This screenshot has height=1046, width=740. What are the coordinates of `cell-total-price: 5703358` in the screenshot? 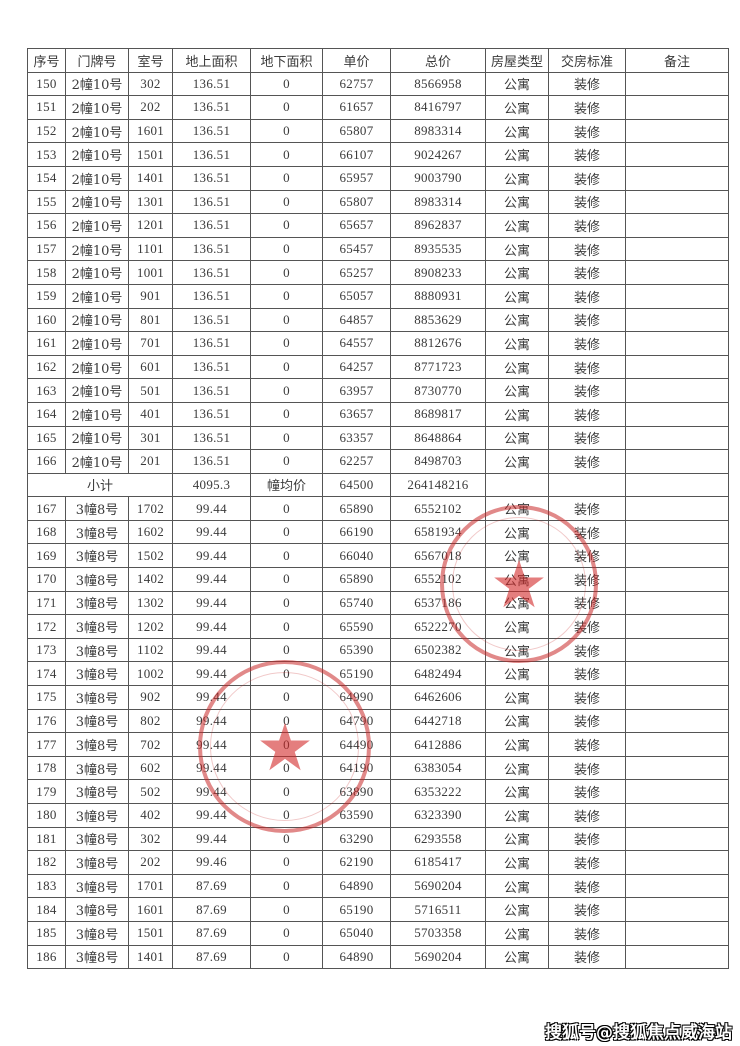 It's located at (438, 933).